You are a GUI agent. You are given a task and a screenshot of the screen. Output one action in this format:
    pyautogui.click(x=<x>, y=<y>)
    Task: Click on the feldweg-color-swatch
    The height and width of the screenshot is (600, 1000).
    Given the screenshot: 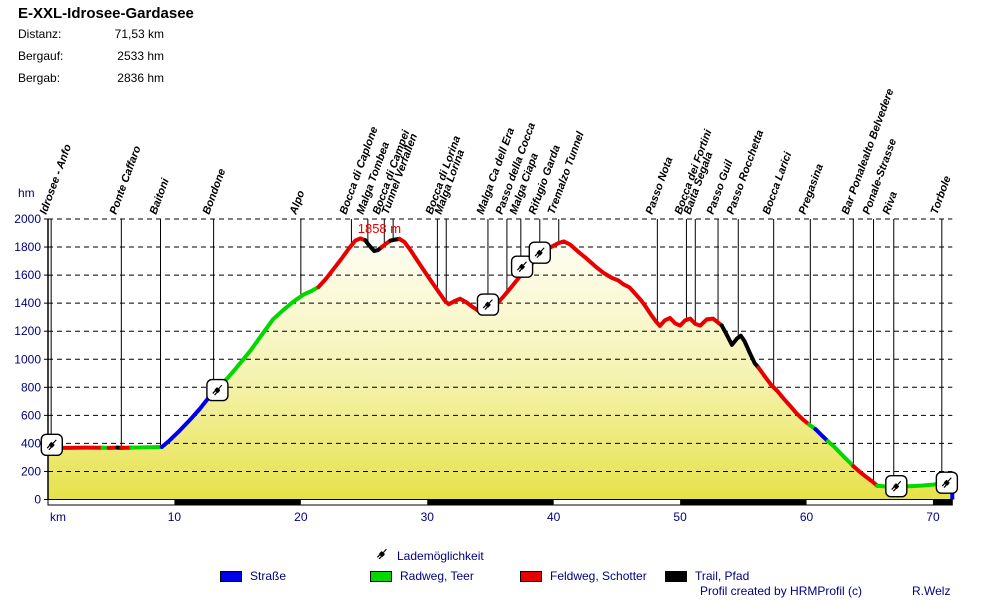 What is the action you would take?
    pyautogui.click(x=531, y=576)
    